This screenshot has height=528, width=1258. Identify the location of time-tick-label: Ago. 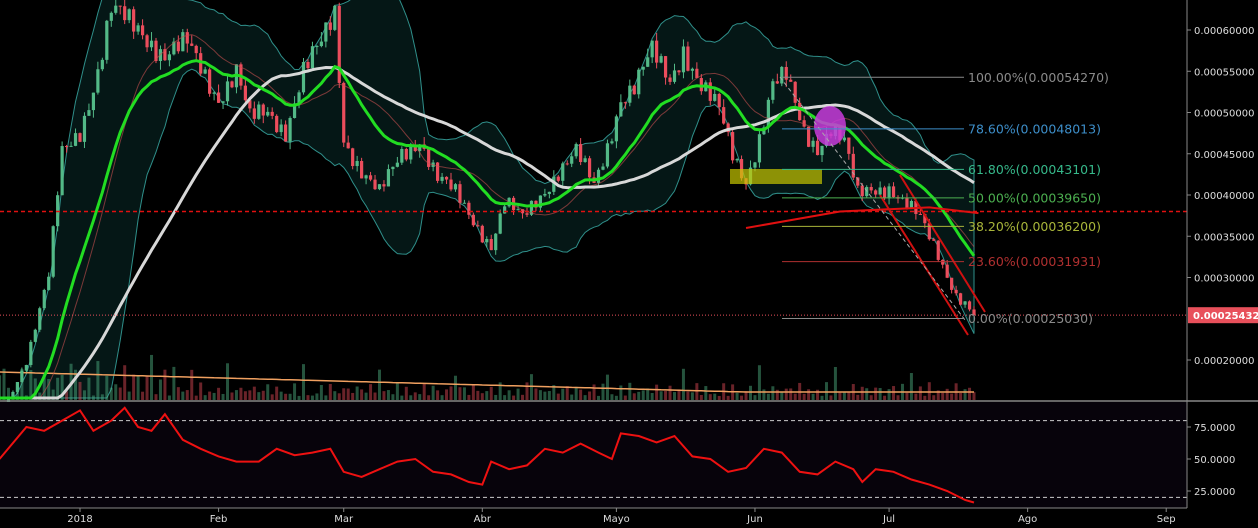
(1027, 519).